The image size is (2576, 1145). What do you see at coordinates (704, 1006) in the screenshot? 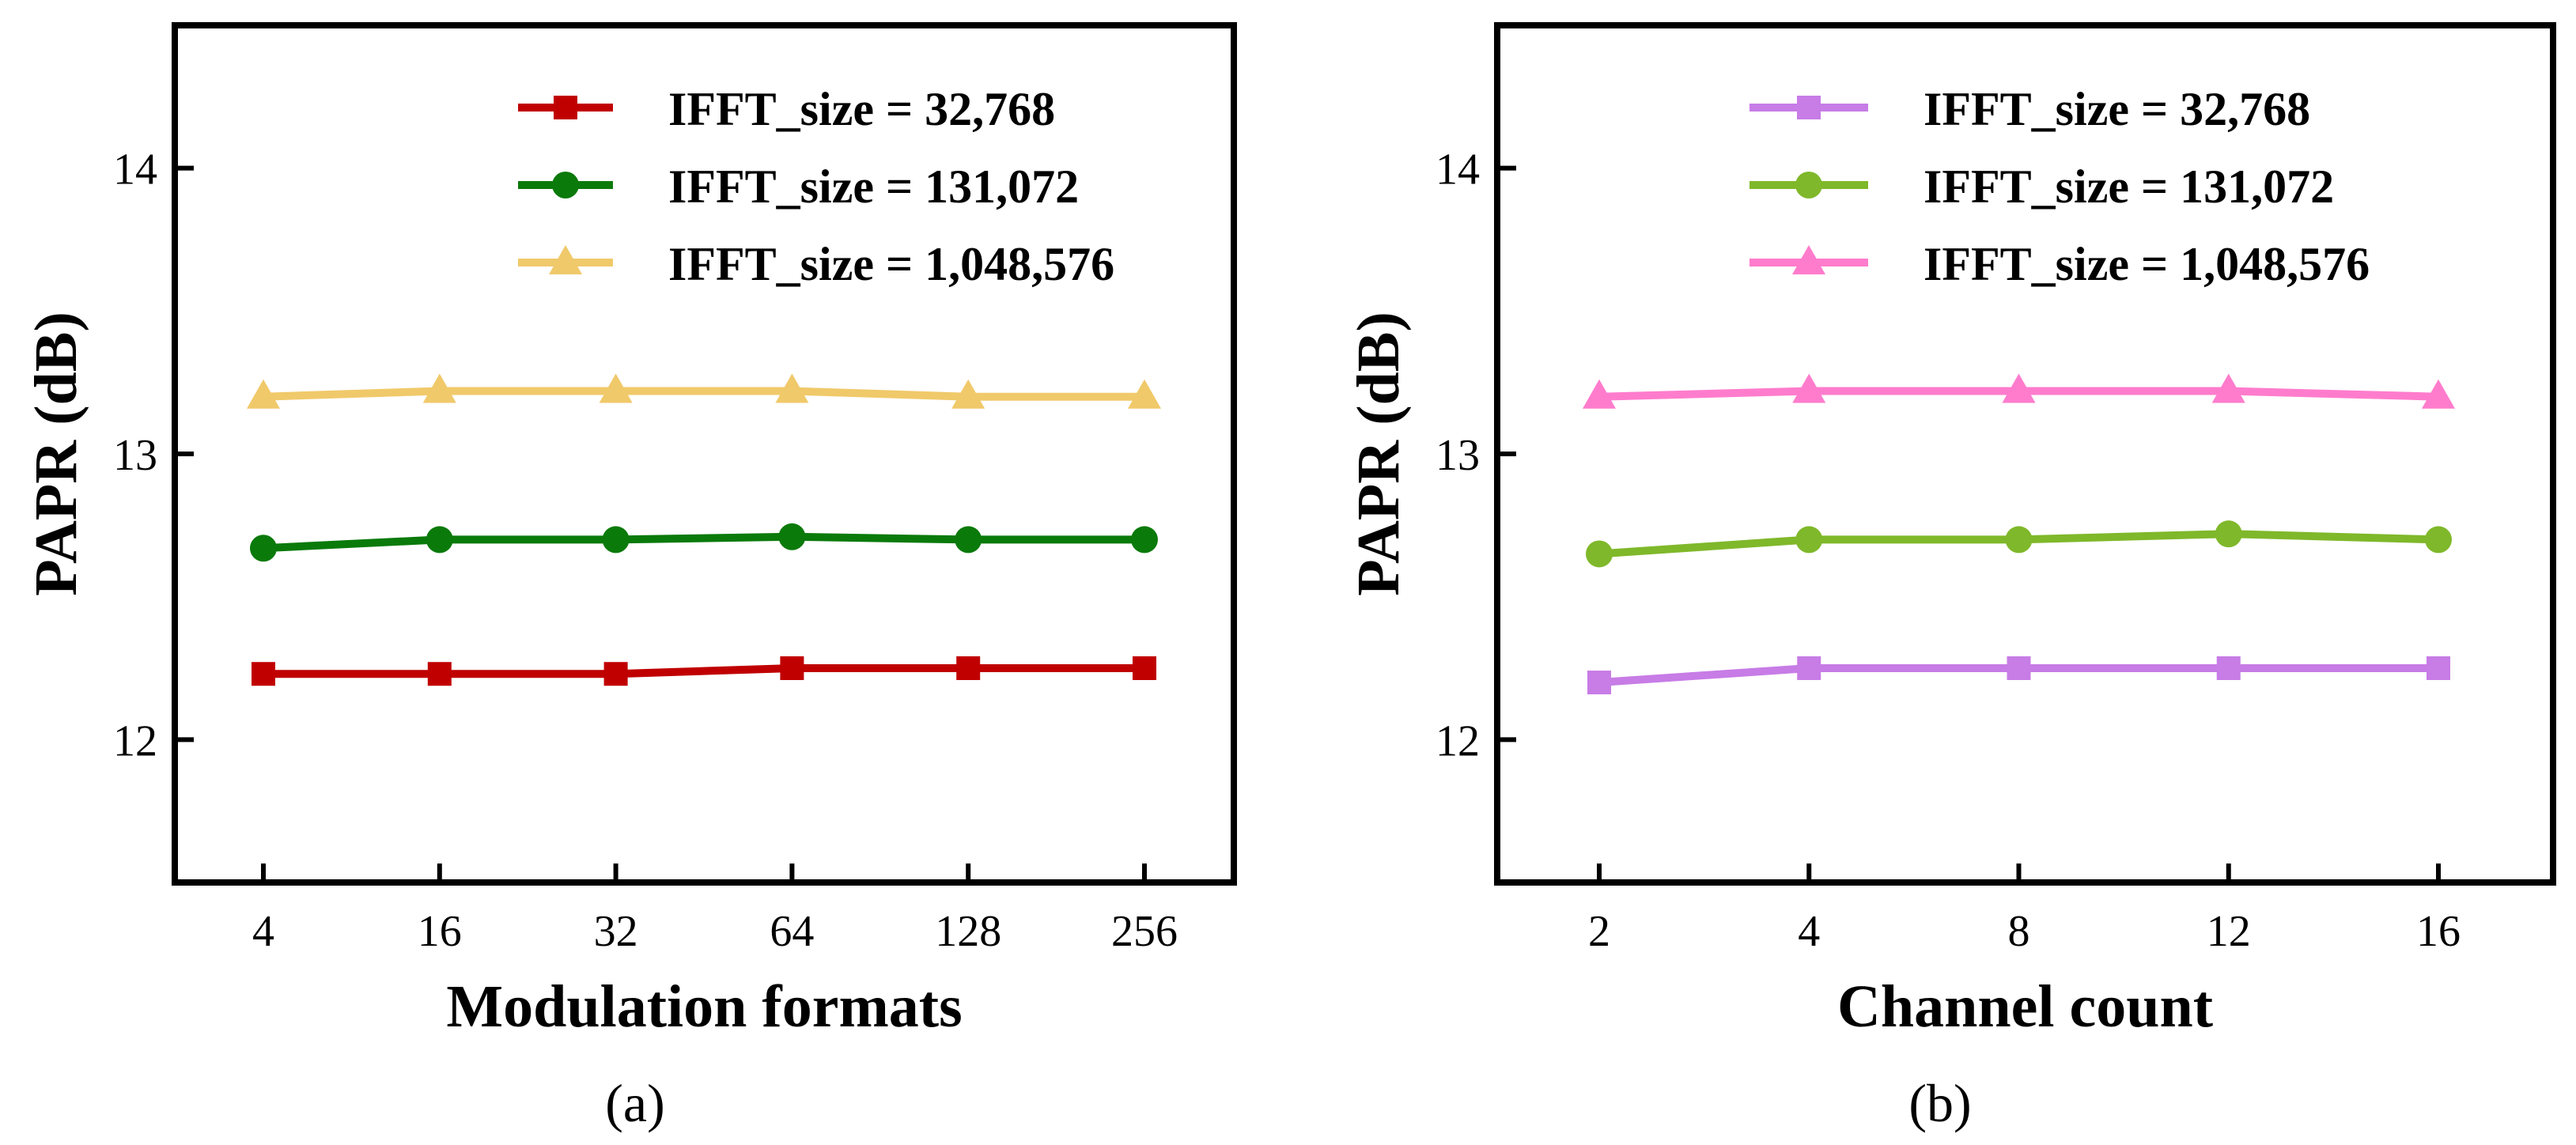
I see `x-axis-title: Modulation formats` at bounding box center [704, 1006].